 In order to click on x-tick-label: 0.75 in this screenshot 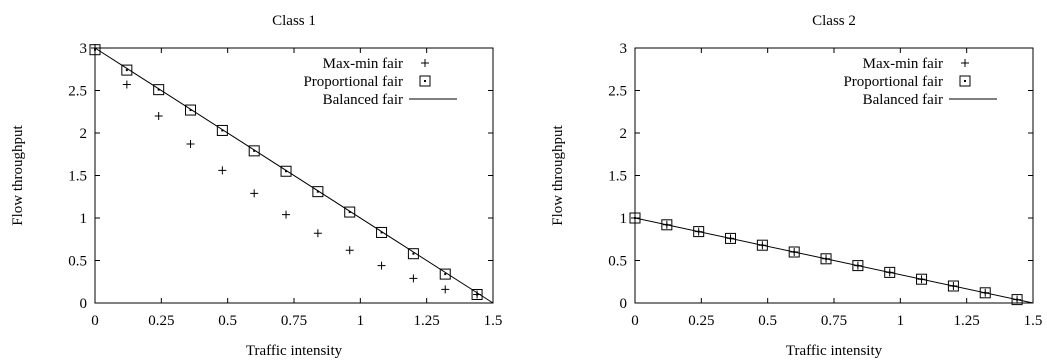, I will do `click(834, 321)`.